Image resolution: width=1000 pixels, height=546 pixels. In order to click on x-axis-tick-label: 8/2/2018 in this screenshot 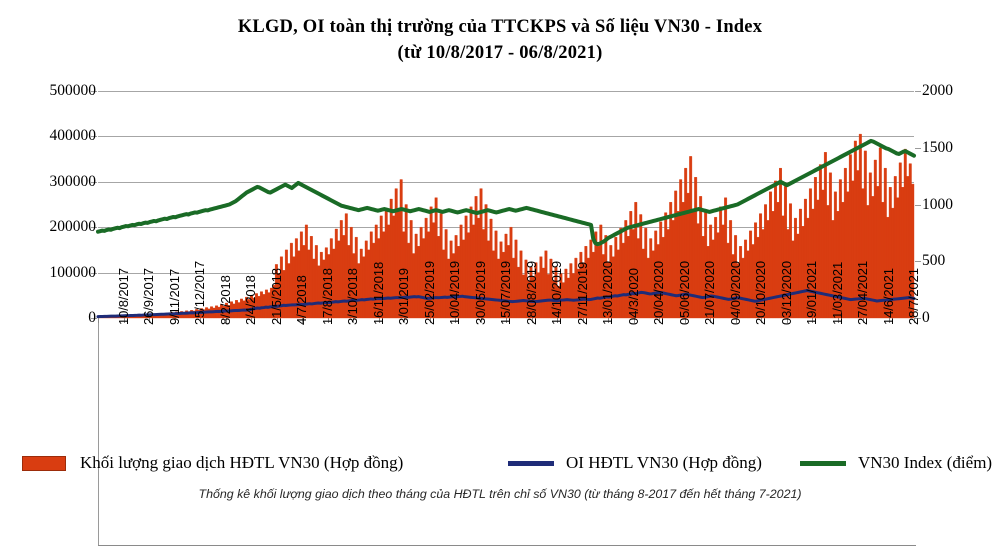, I will do `click(225, 300)`.